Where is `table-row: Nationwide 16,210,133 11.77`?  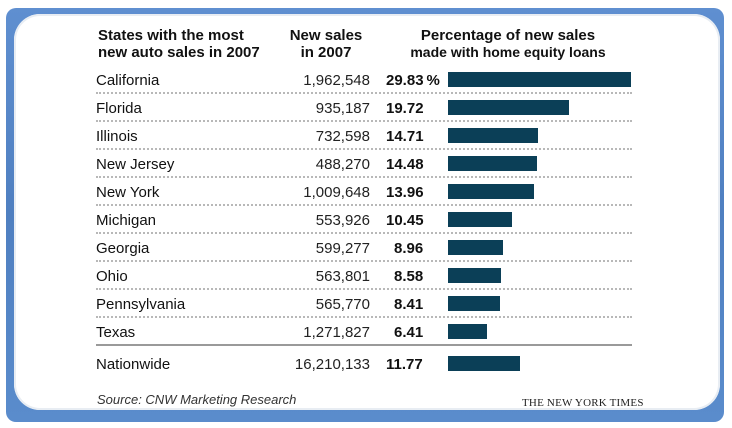 table-row: Nationwide 16,210,133 11.77 is located at coordinates (364, 366).